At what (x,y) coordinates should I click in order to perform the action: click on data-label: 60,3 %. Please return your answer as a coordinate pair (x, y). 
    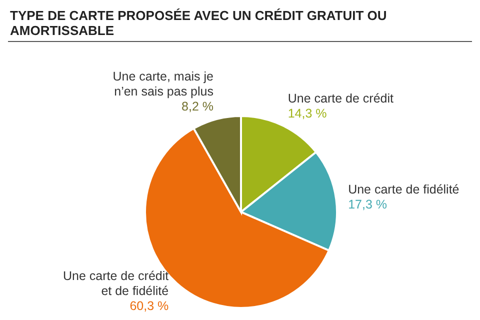
    Looking at the image, I should click on (149, 306).